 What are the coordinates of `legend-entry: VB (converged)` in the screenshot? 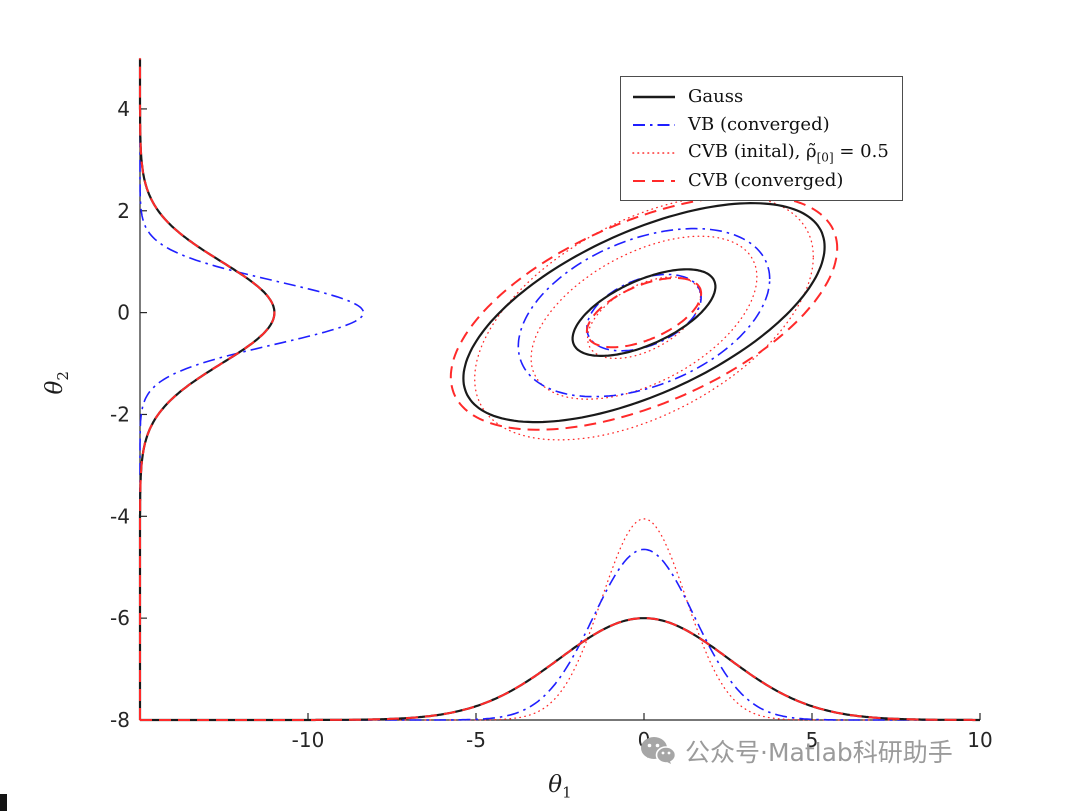 It's located at (760, 124).